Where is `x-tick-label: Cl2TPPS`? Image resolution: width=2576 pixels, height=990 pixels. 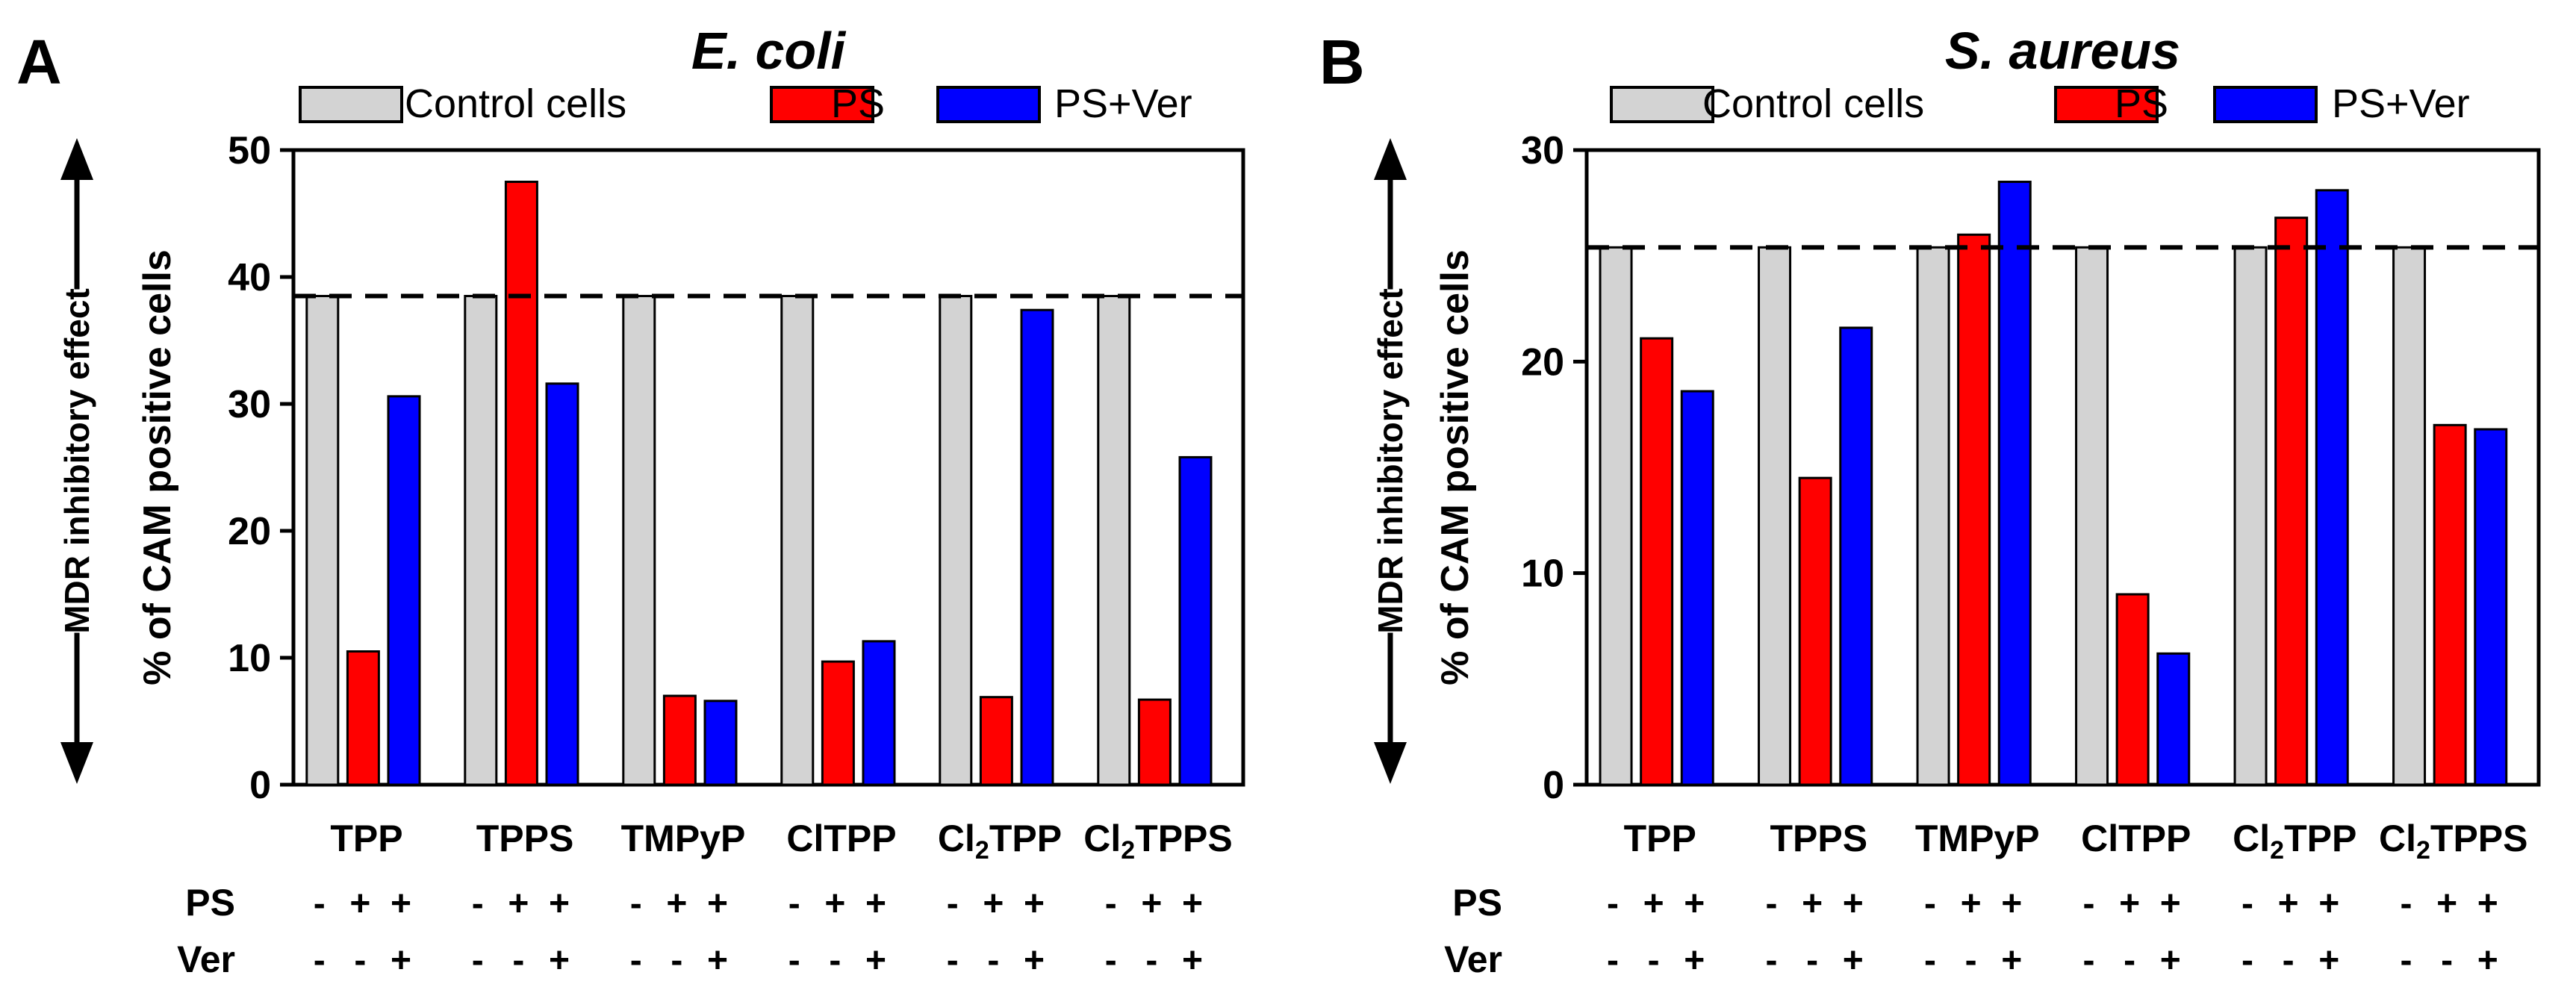
x-tick-label: Cl2TPPS is located at coordinates (2453, 841).